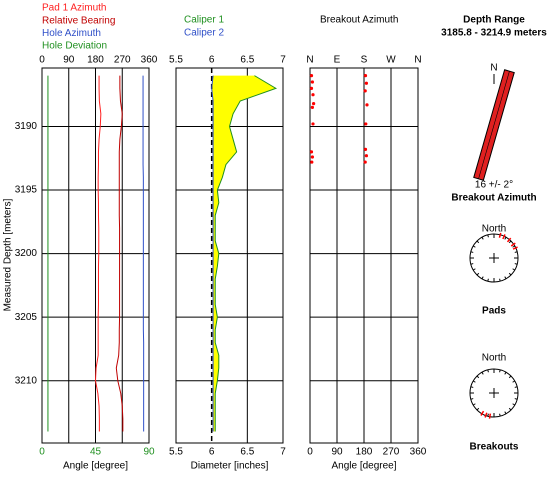  What do you see at coordinates (42, 60) in the screenshot?
I see `x-tick-label: 0` at bounding box center [42, 60].